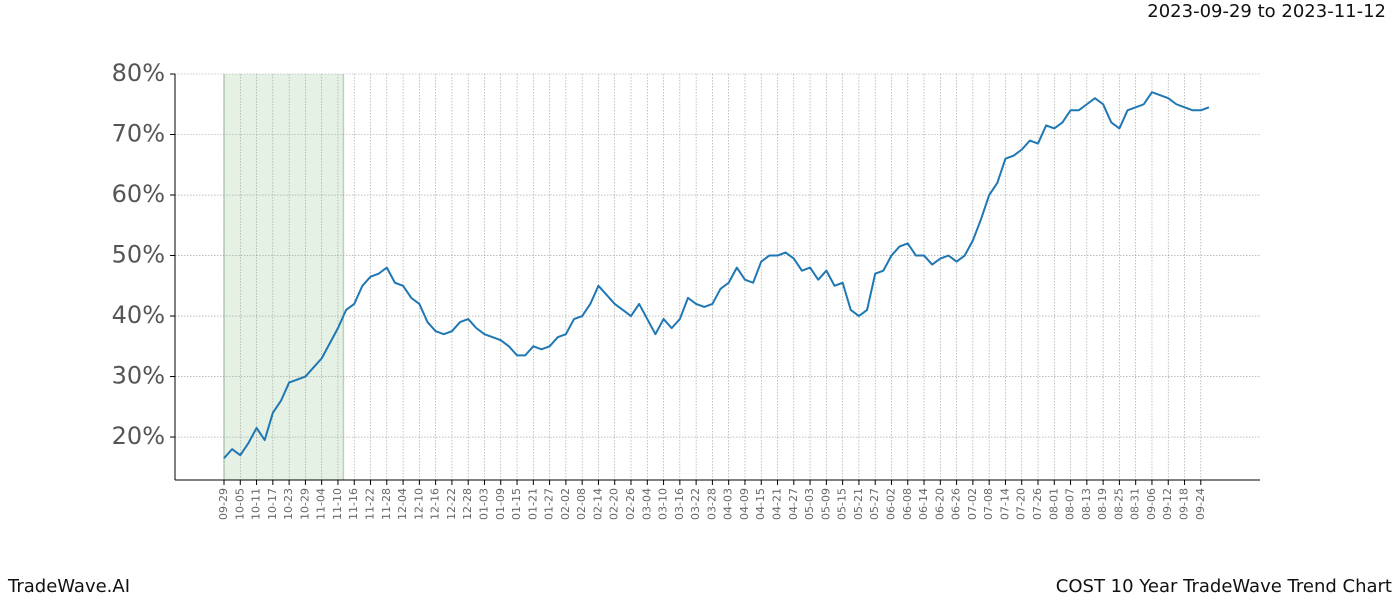  What do you see at coordinates (272, 504) in the screenshot?
I see `x-tick-label: 10-17` at bounding box center [272, 504].